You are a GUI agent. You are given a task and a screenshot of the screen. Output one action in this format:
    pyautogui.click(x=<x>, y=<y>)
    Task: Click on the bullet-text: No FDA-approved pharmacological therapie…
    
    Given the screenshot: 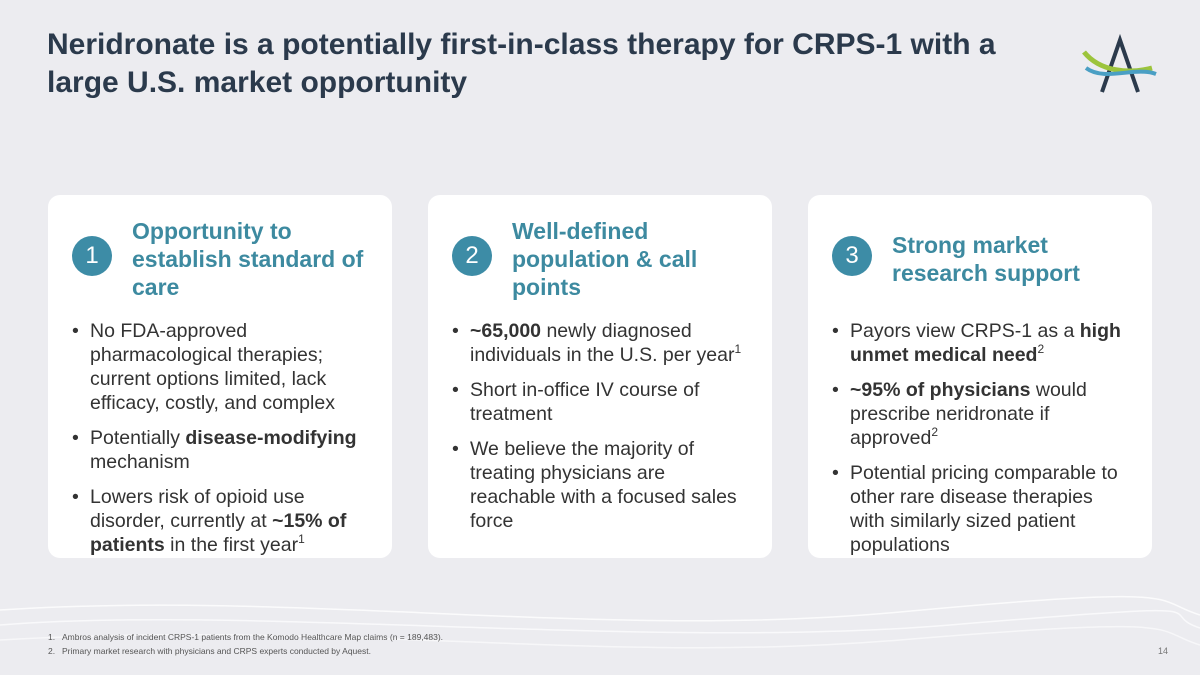 What is the action you would take?
    pyautogui.click(x=212, y=367)
    